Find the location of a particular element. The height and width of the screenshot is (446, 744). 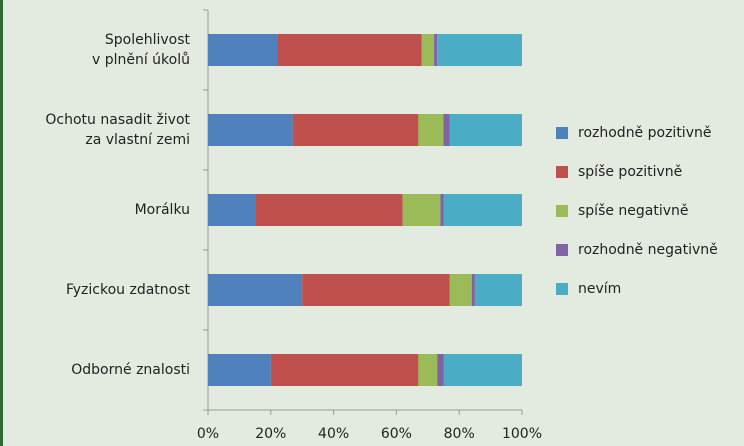

x-tick-label: 100% is located at coordinates (522, 434).